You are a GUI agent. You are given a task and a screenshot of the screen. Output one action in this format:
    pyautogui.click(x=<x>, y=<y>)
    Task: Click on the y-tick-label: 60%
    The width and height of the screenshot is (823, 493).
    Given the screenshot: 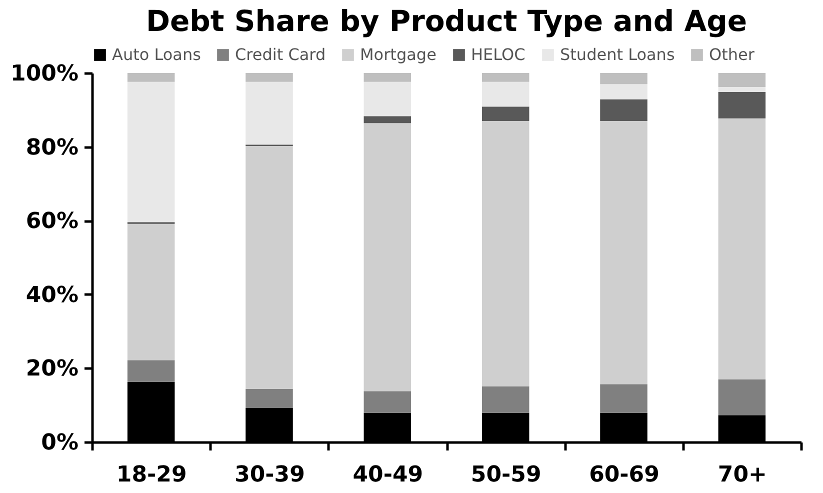 What is the action you would take?
    pyautogui.click(x=52, y=221)
    